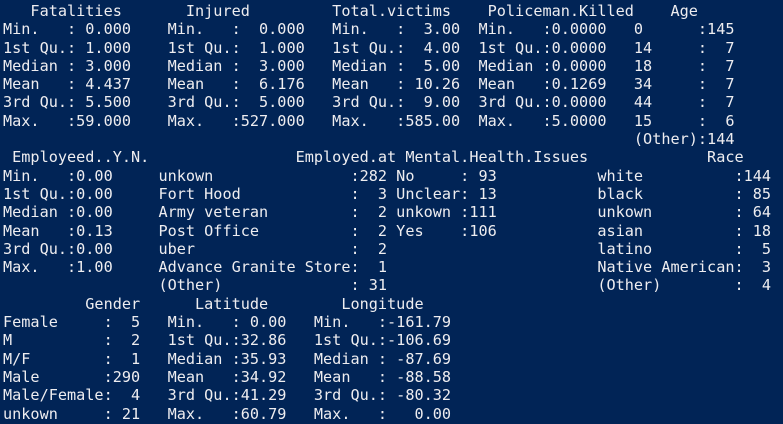 The image size is (783, 424). What do you see at coordinates (227, 376) in the screenshot?
I see `console-line: Male :290 Mean :34.92 Mean : -88.58` at bounding box center [227, 376].